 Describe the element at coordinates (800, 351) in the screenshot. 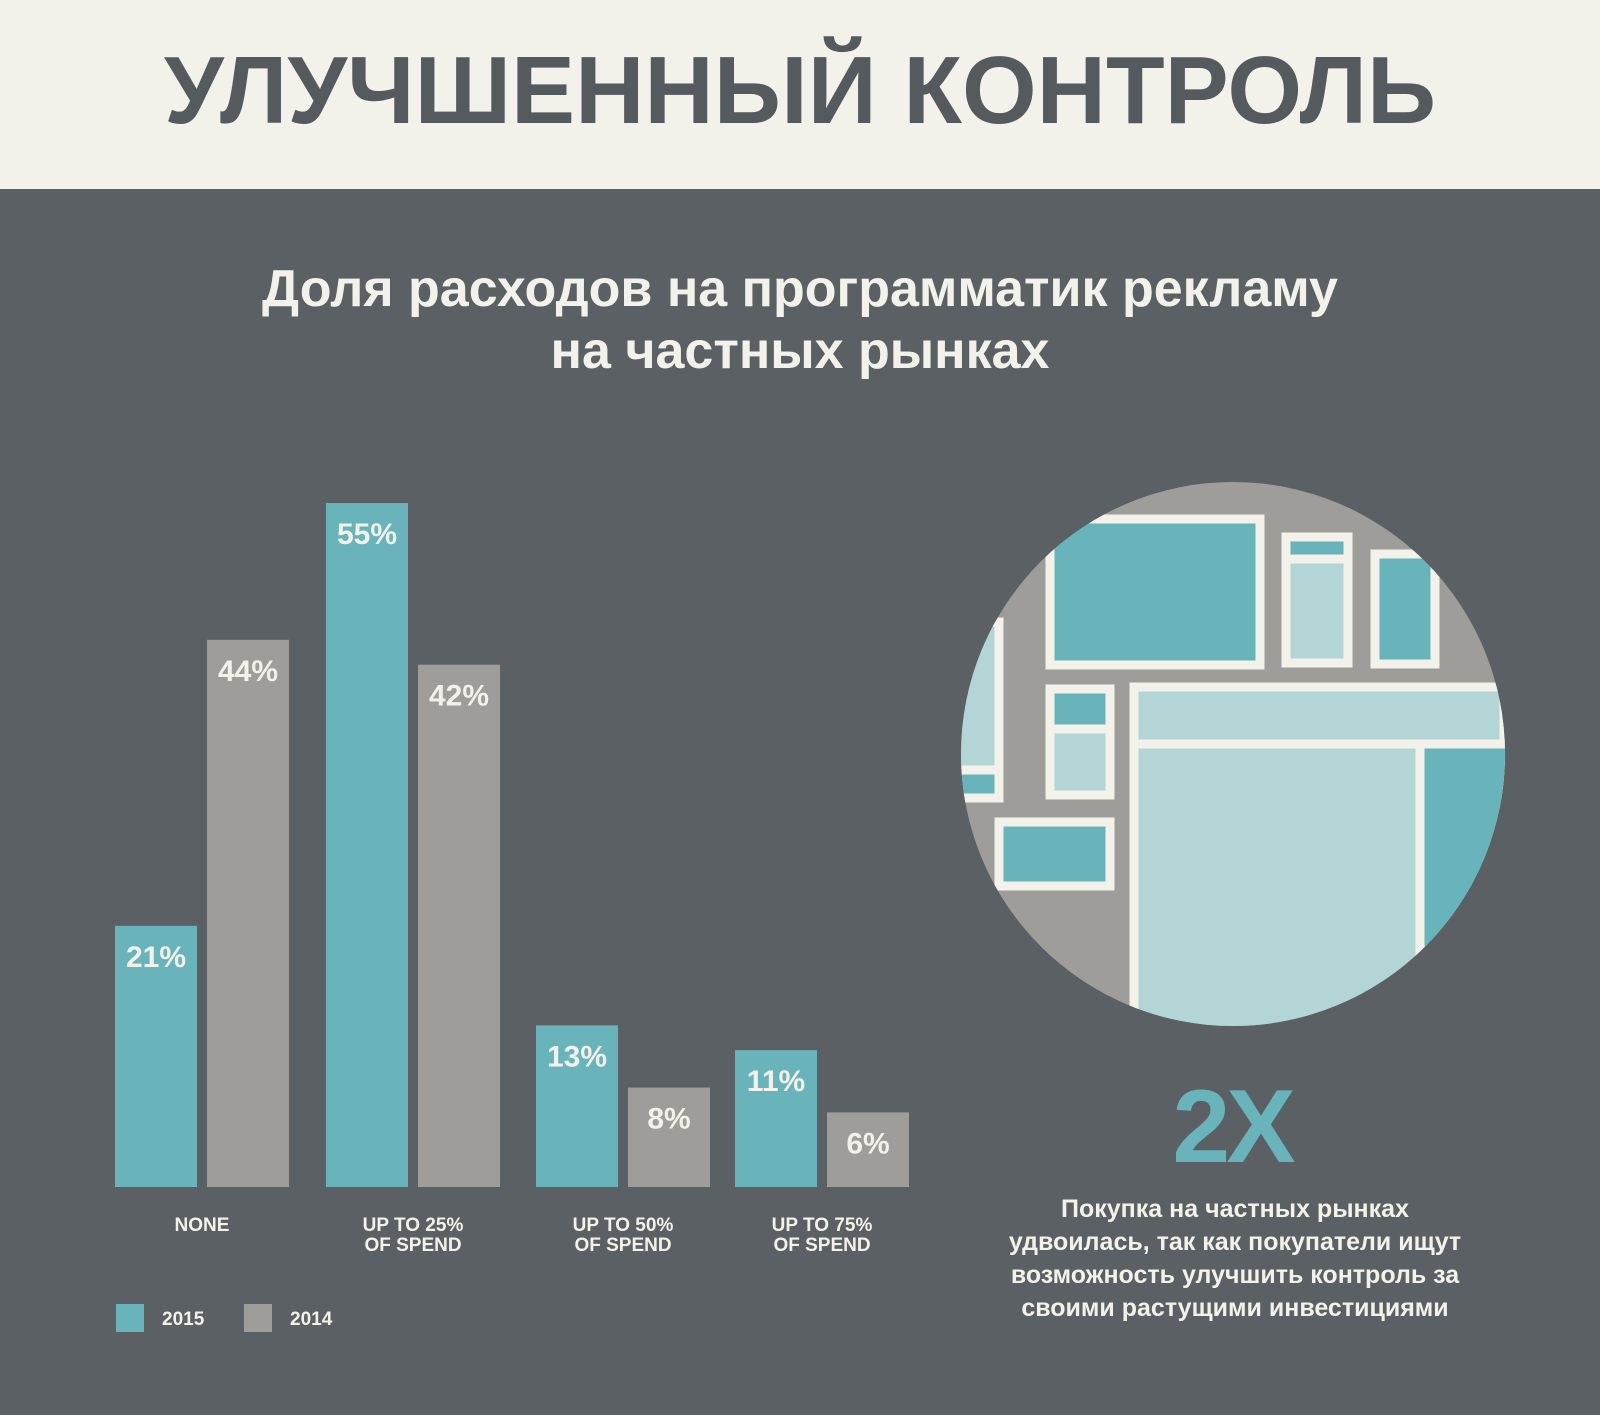

I see `chart-title-line-2: на частных рынках` at that location.